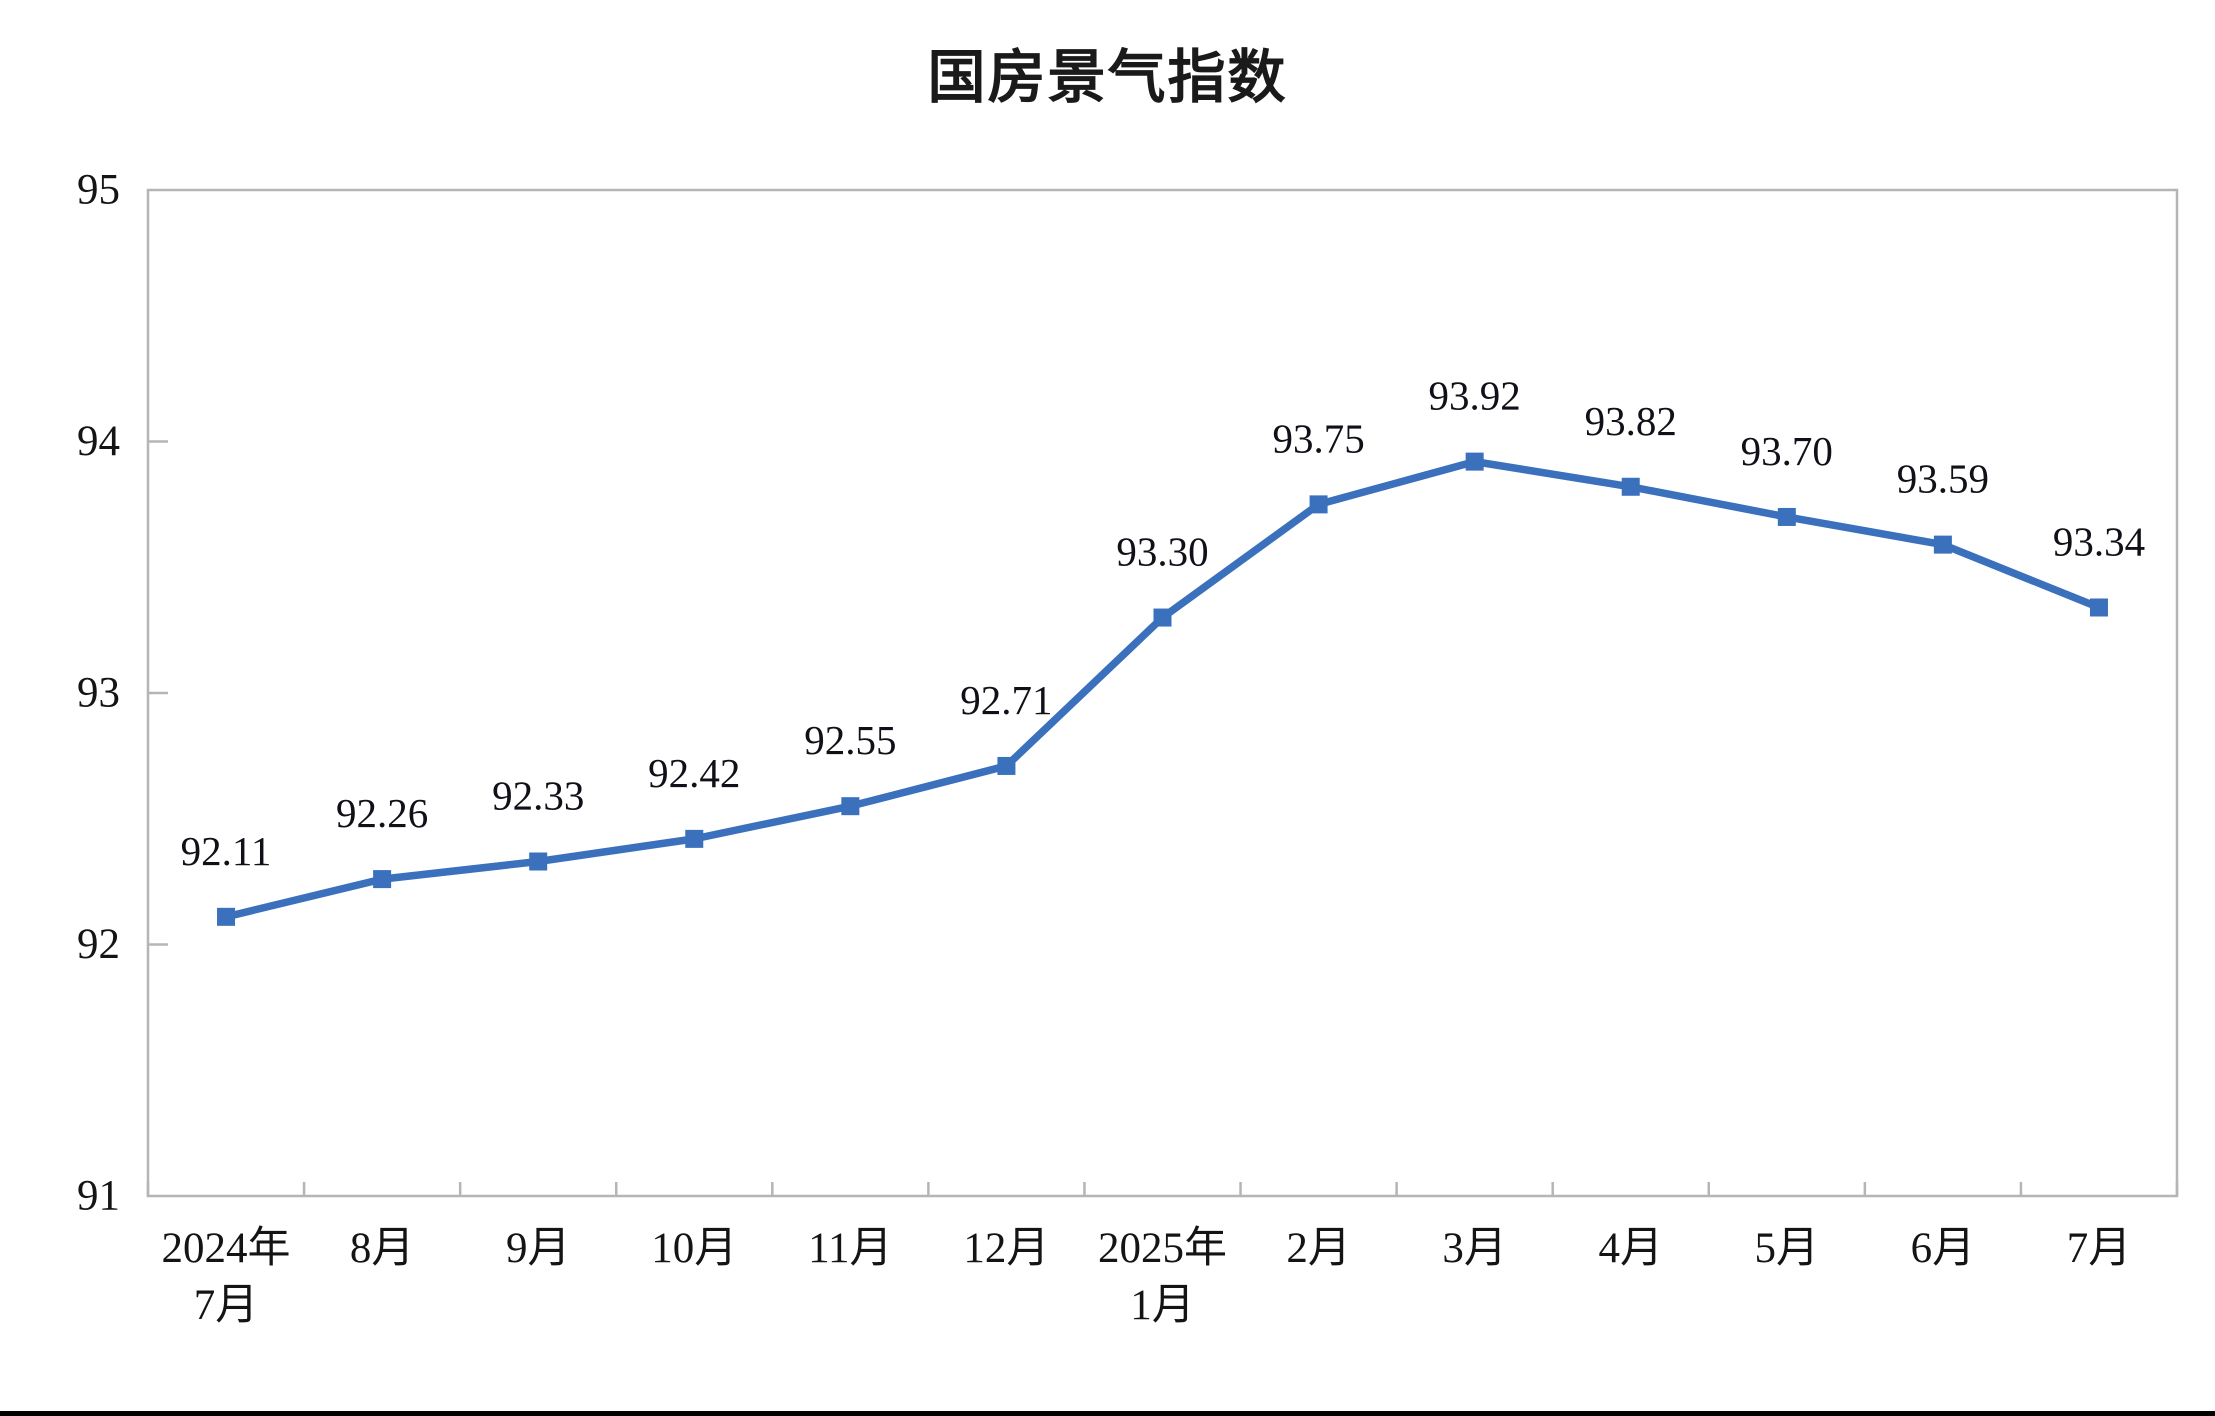  What do you see at coordinates (98, 441) in the screenshot?
I see `y-axis-tick-label: 94` at bounding box center [98, 441].